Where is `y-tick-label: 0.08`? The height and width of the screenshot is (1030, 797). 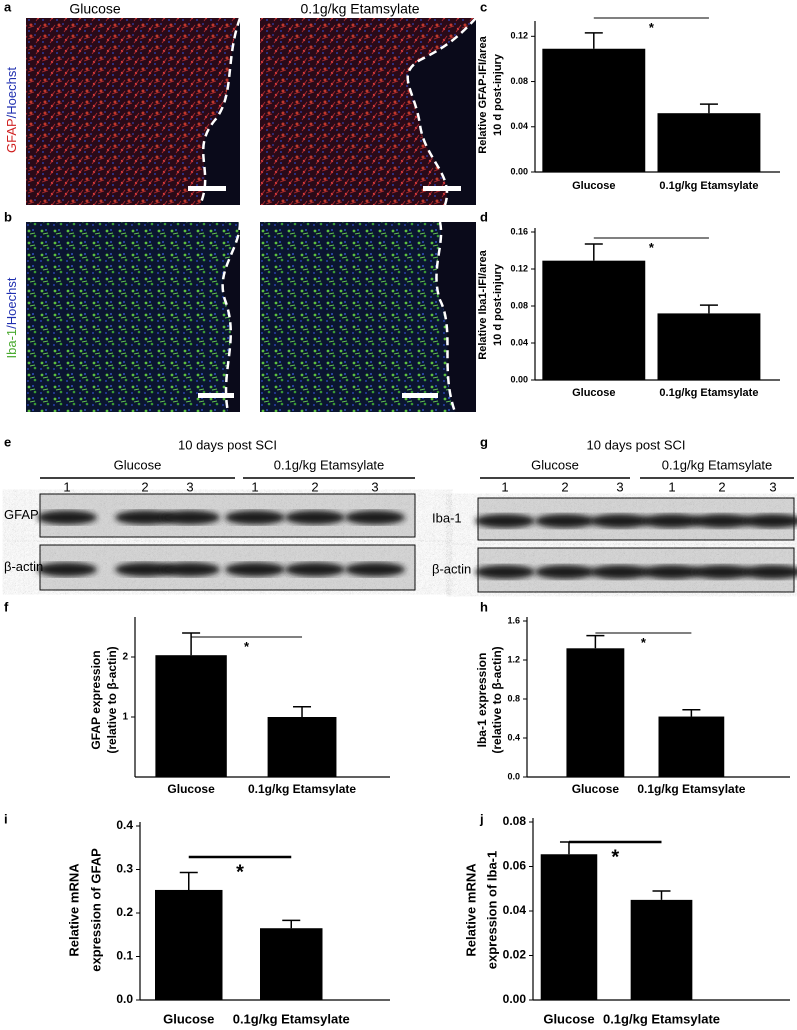 y-tick-label: 0.08 is located at coordinates (519, 81).